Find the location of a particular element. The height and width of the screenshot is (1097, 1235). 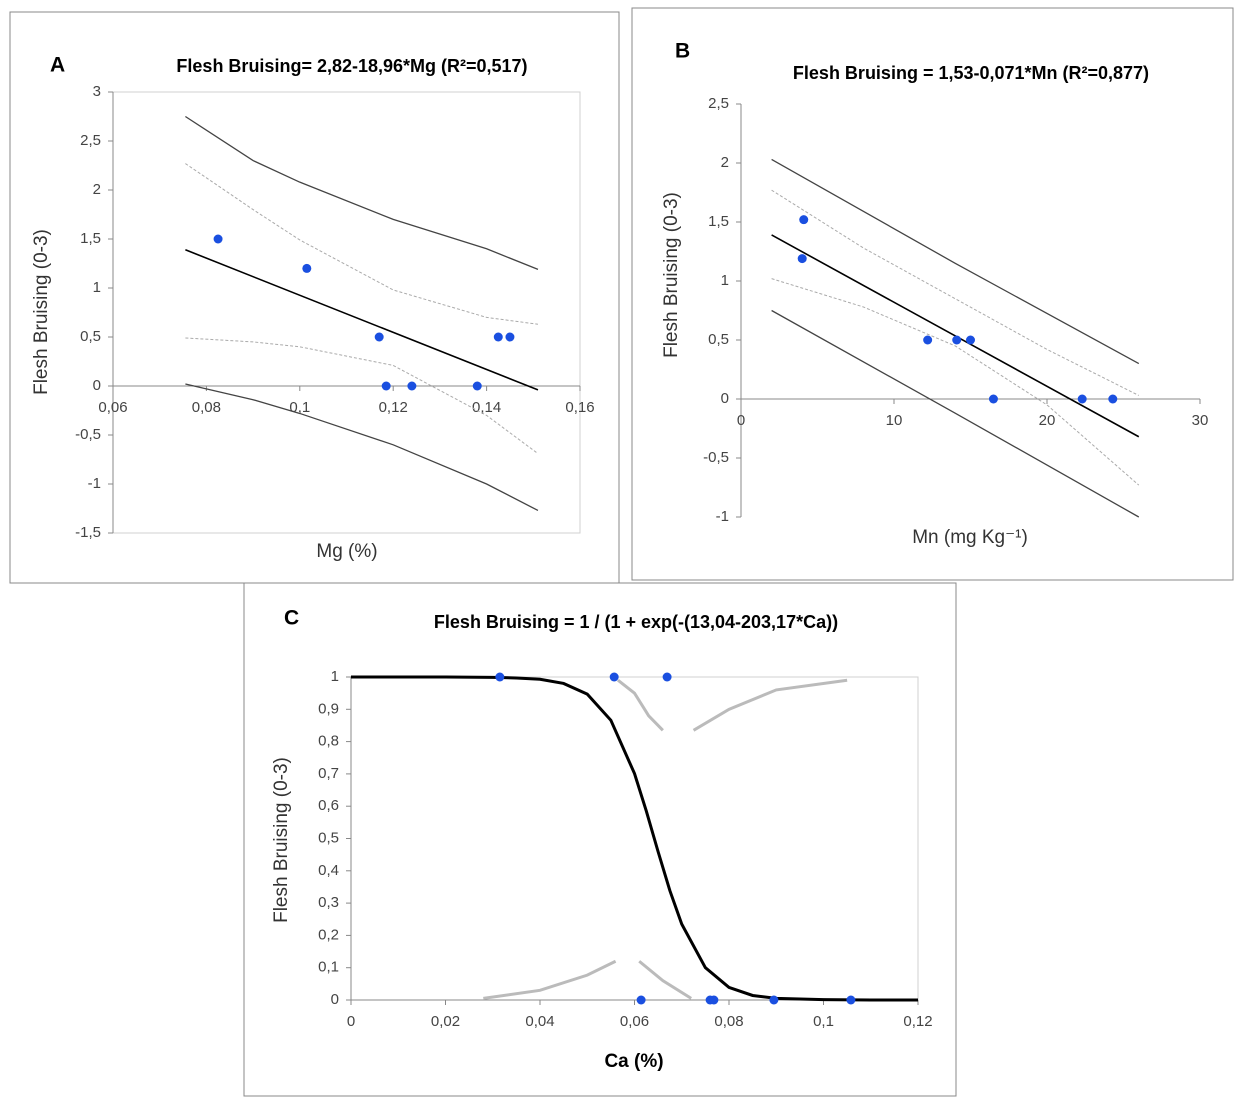

panel-label: A is located at coordinates (57, 65).